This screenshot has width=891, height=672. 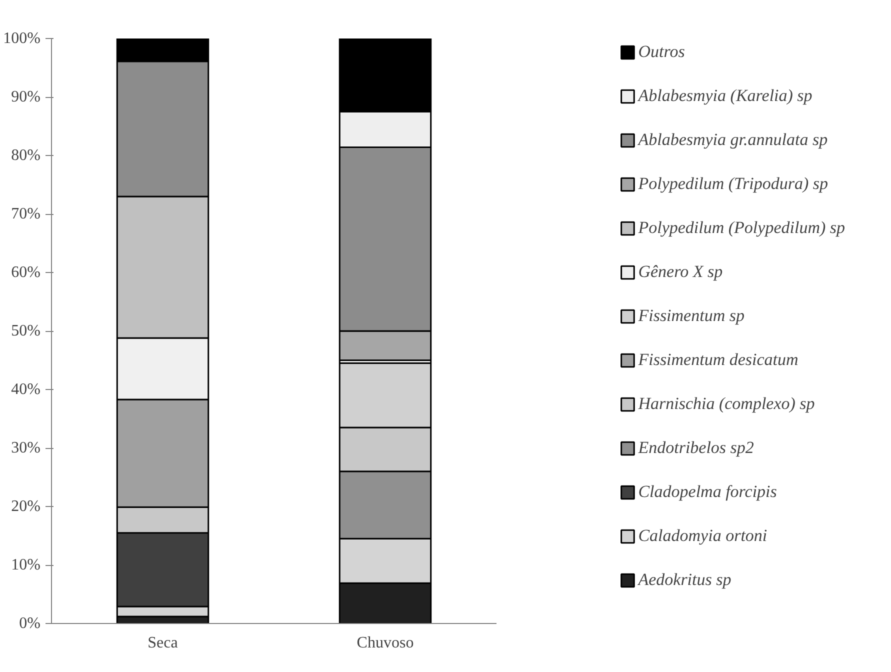 I want to click on legend-label: Endotribelos sp2, so click(x=696, y=448).